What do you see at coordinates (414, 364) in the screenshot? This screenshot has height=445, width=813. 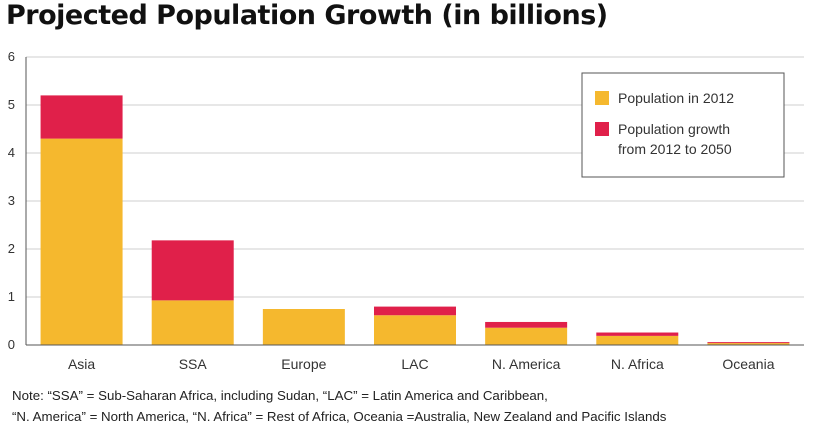 I see `x-category-label: LAC` at bounding box center [414, 364].